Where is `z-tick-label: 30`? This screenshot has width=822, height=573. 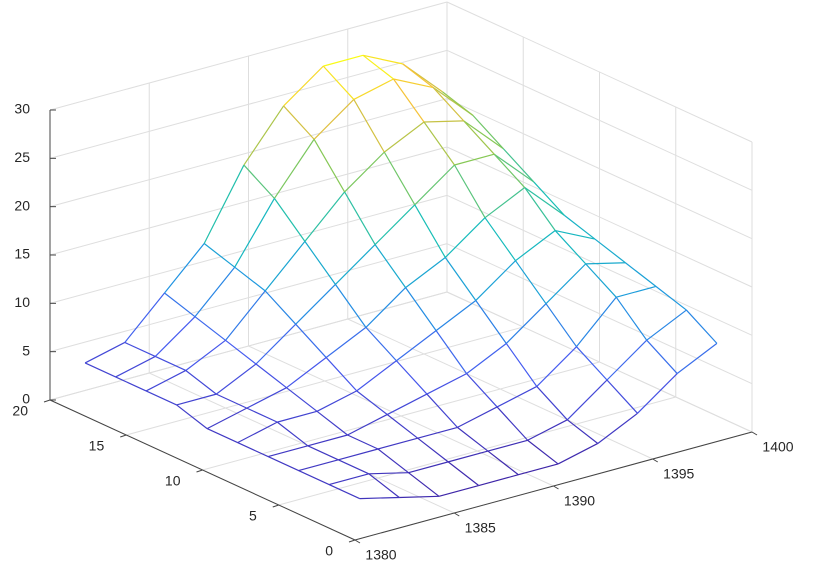
z-tick-label: 30 is located at coordinates (22, 109).